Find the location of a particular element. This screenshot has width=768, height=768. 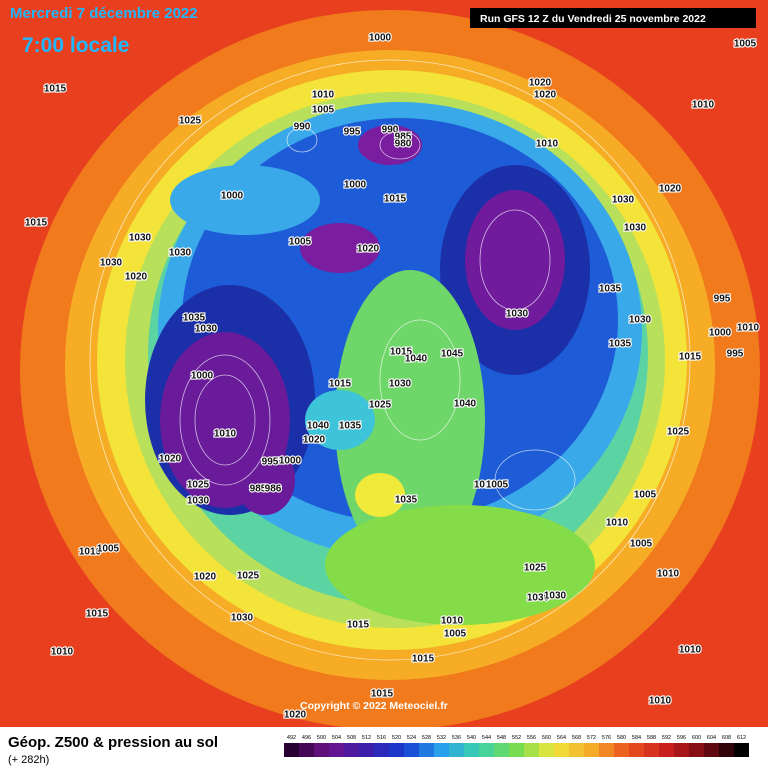

isobar-label: 990 is located at coordinates (302, 127).